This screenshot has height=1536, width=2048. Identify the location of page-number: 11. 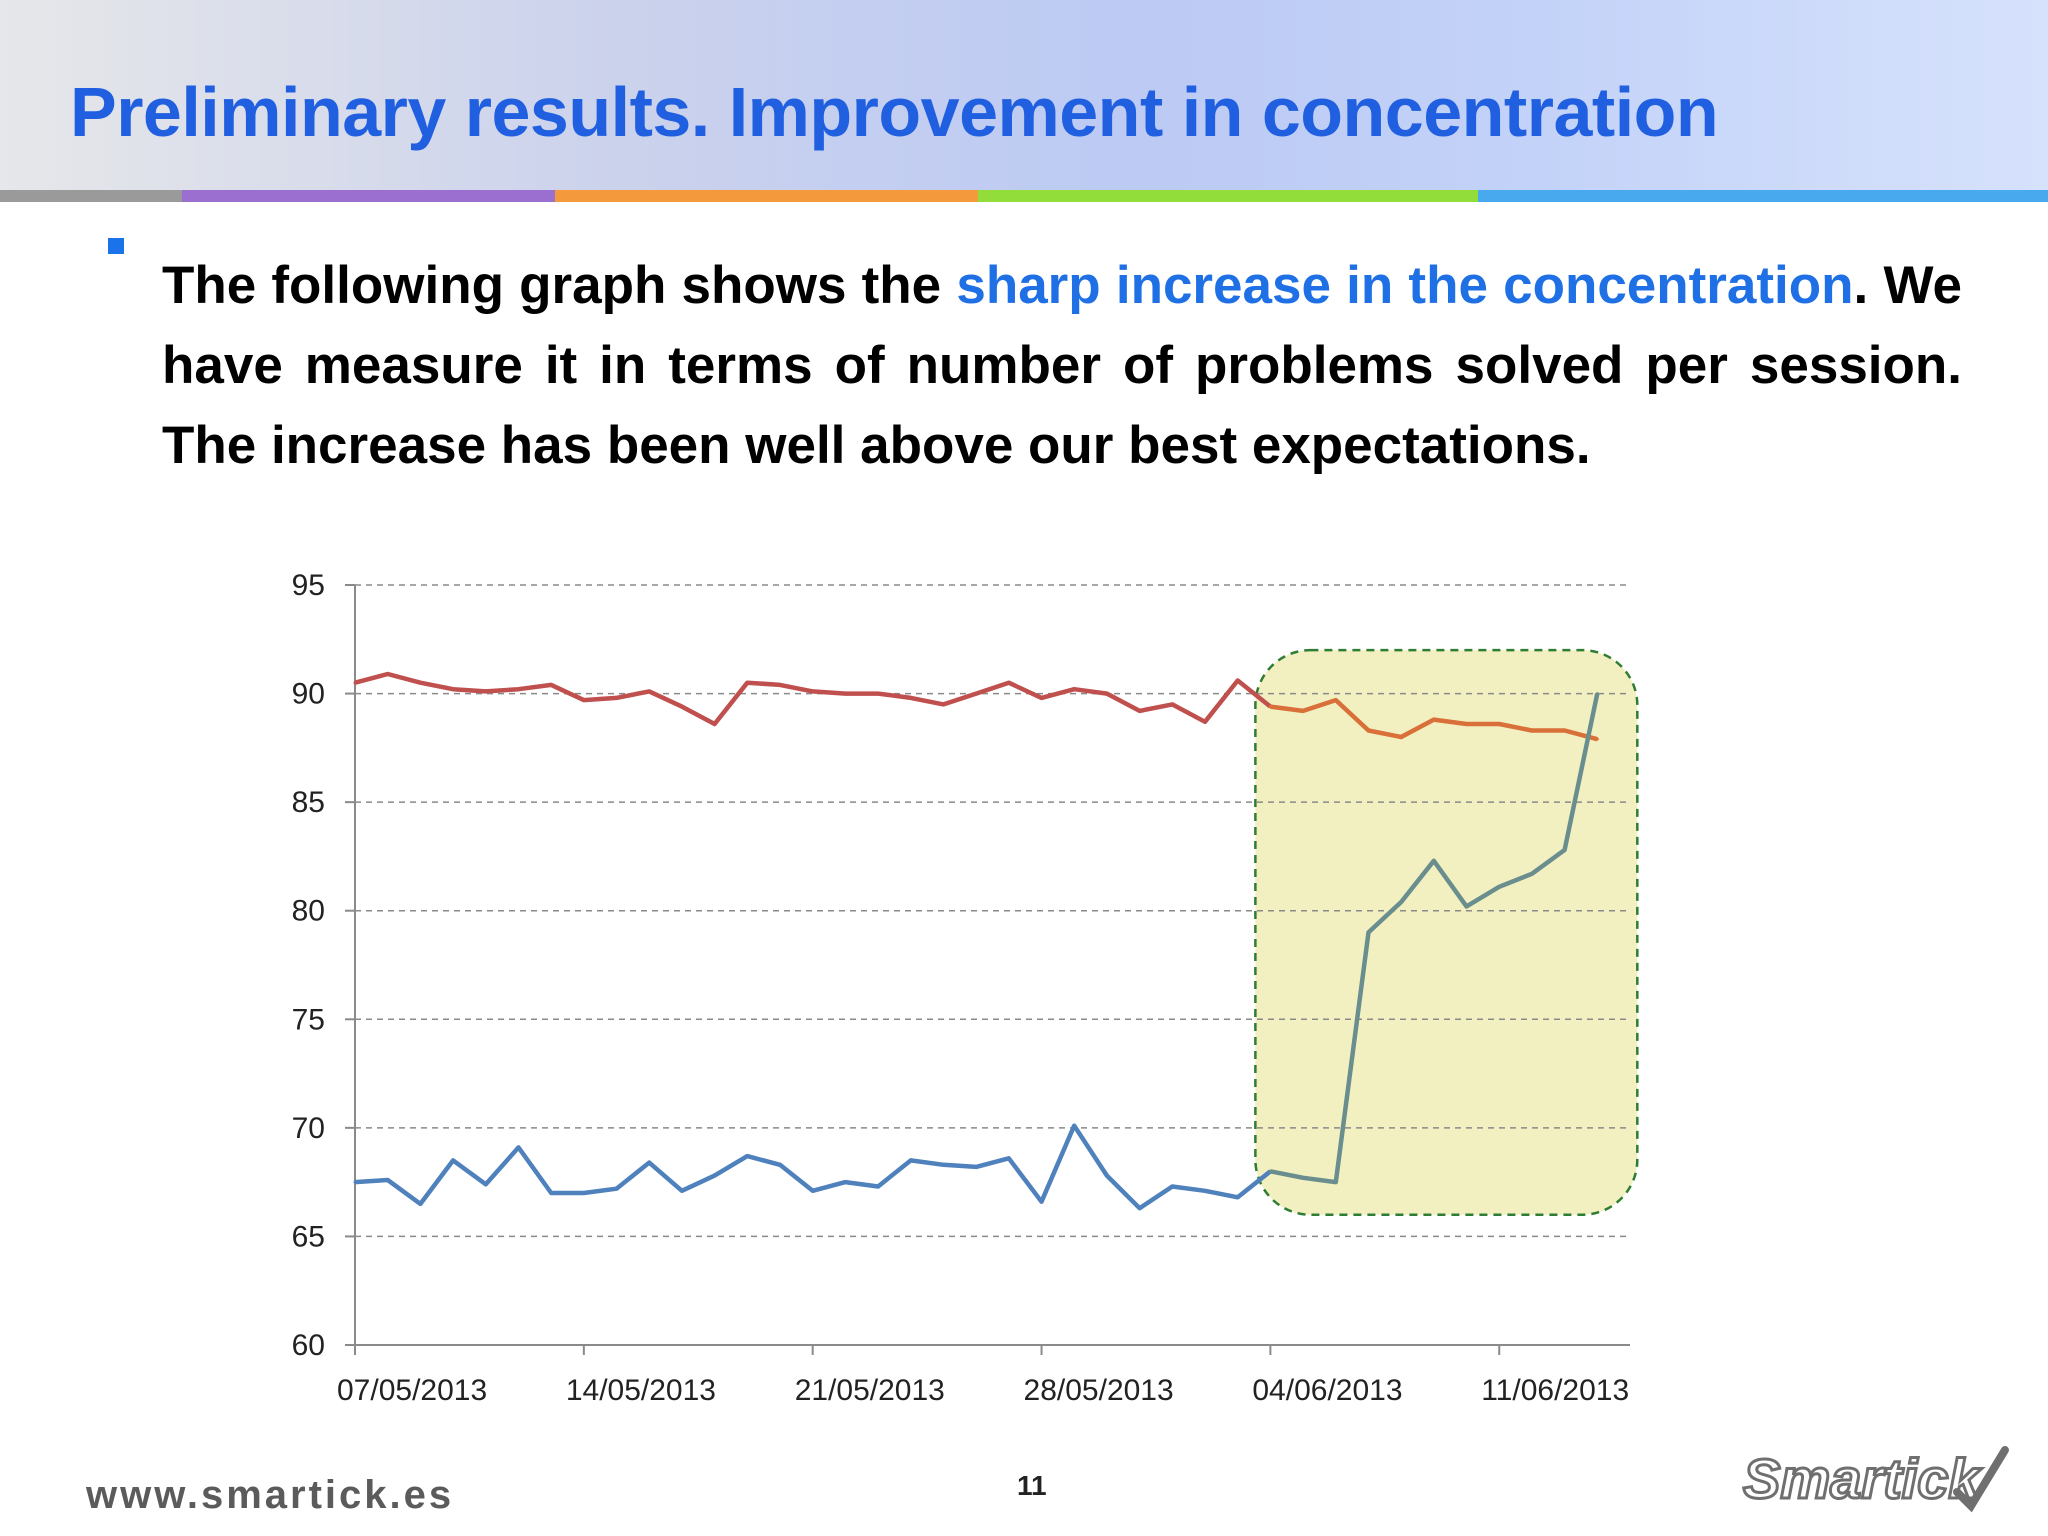
(1032, 1485).